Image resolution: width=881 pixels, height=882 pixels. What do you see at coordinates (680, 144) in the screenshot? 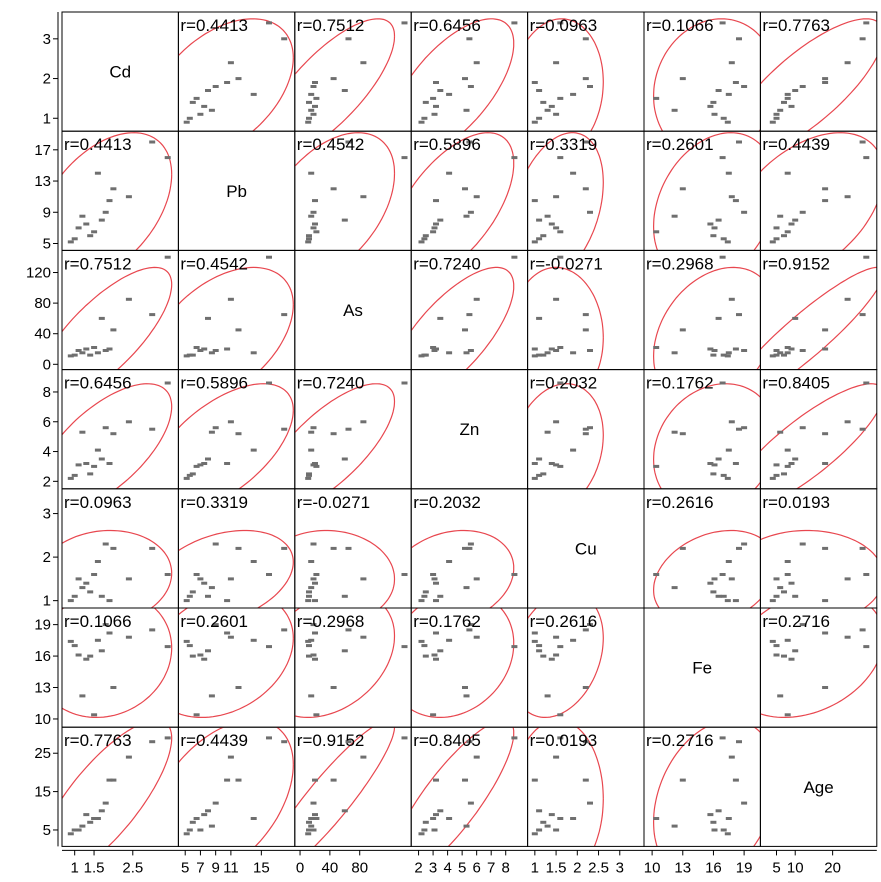
I see `correlation-label: r=0.2601` at bounding box center [680, 144].